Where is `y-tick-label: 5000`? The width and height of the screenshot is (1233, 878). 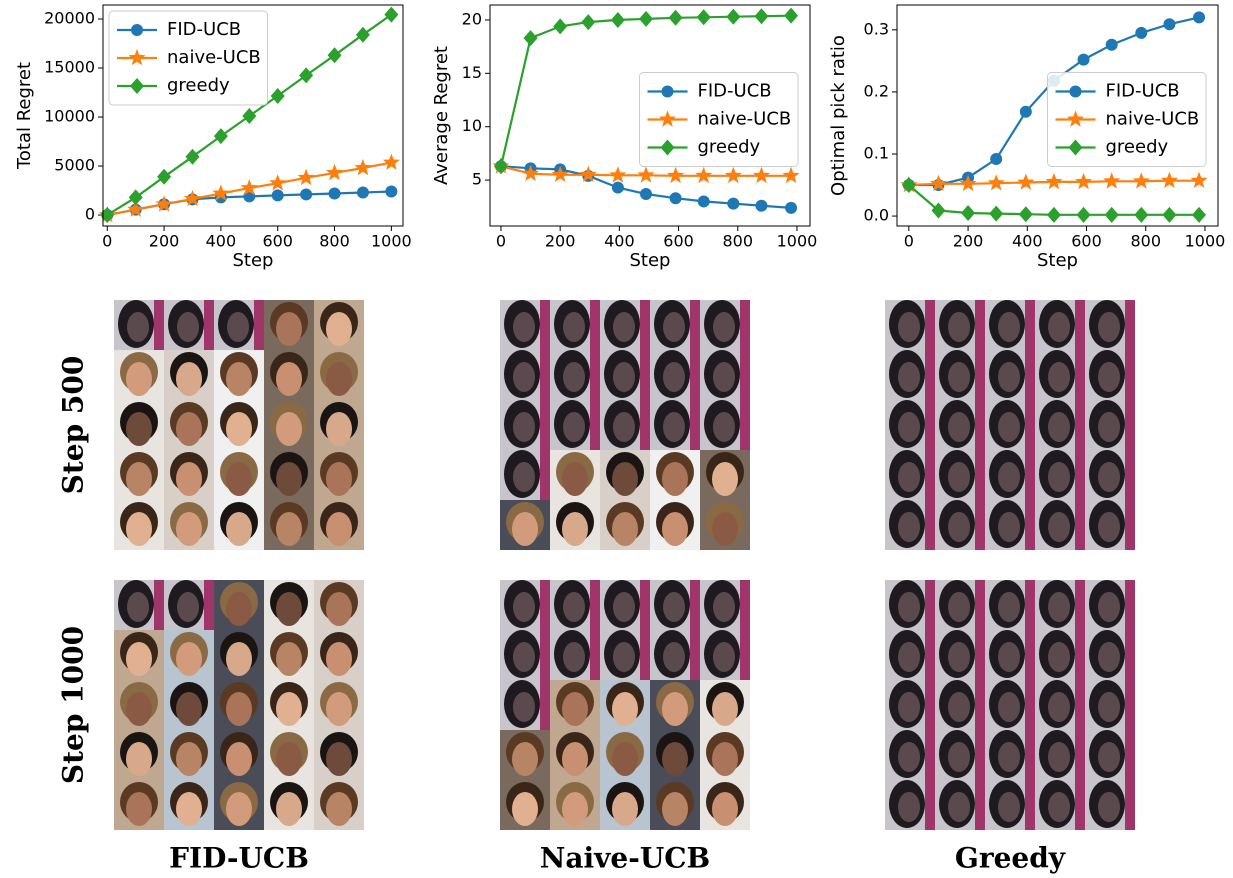 y-tick-label: 5000 is located at coordinates (74, 165).